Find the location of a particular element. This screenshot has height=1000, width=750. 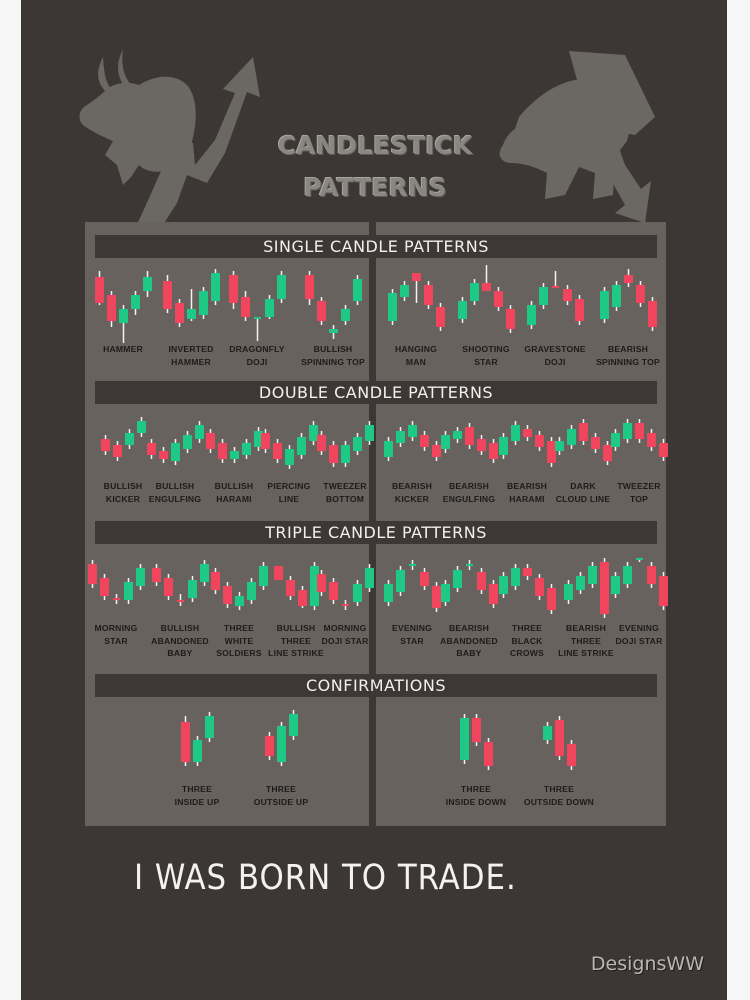

pattern-evening-star: EVENING STAR is located at coordinates (412, 602).